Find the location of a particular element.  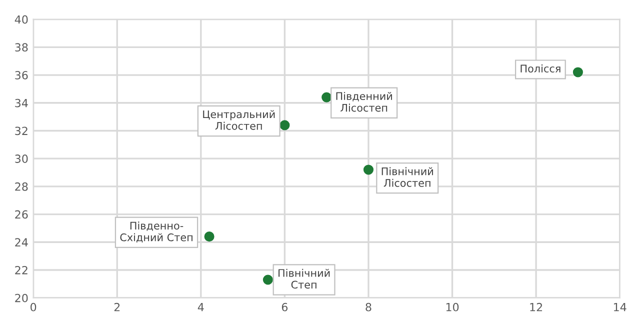

annotation: Полісся is located at coordinates (540, 68).